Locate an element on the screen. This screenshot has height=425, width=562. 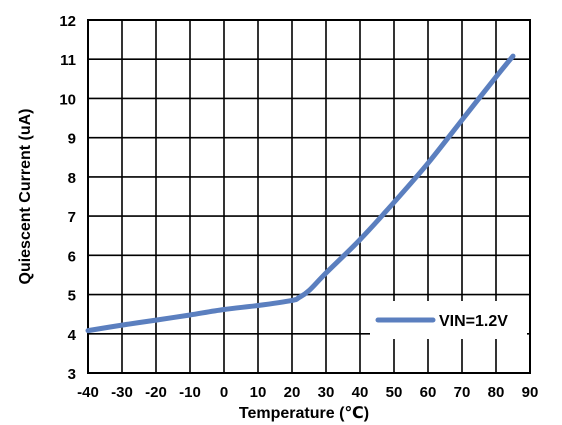
x-tick-label: 40 is located at coordinates (360, 392).